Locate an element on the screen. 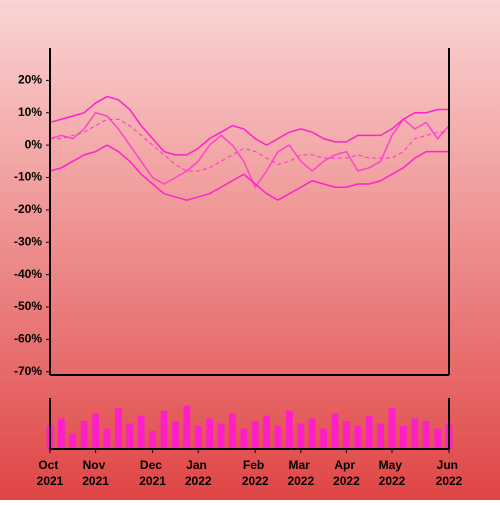 This screenshot has height=505, width=500. x-tick-label: Nov 2021 is located at coordinates (95, 473).